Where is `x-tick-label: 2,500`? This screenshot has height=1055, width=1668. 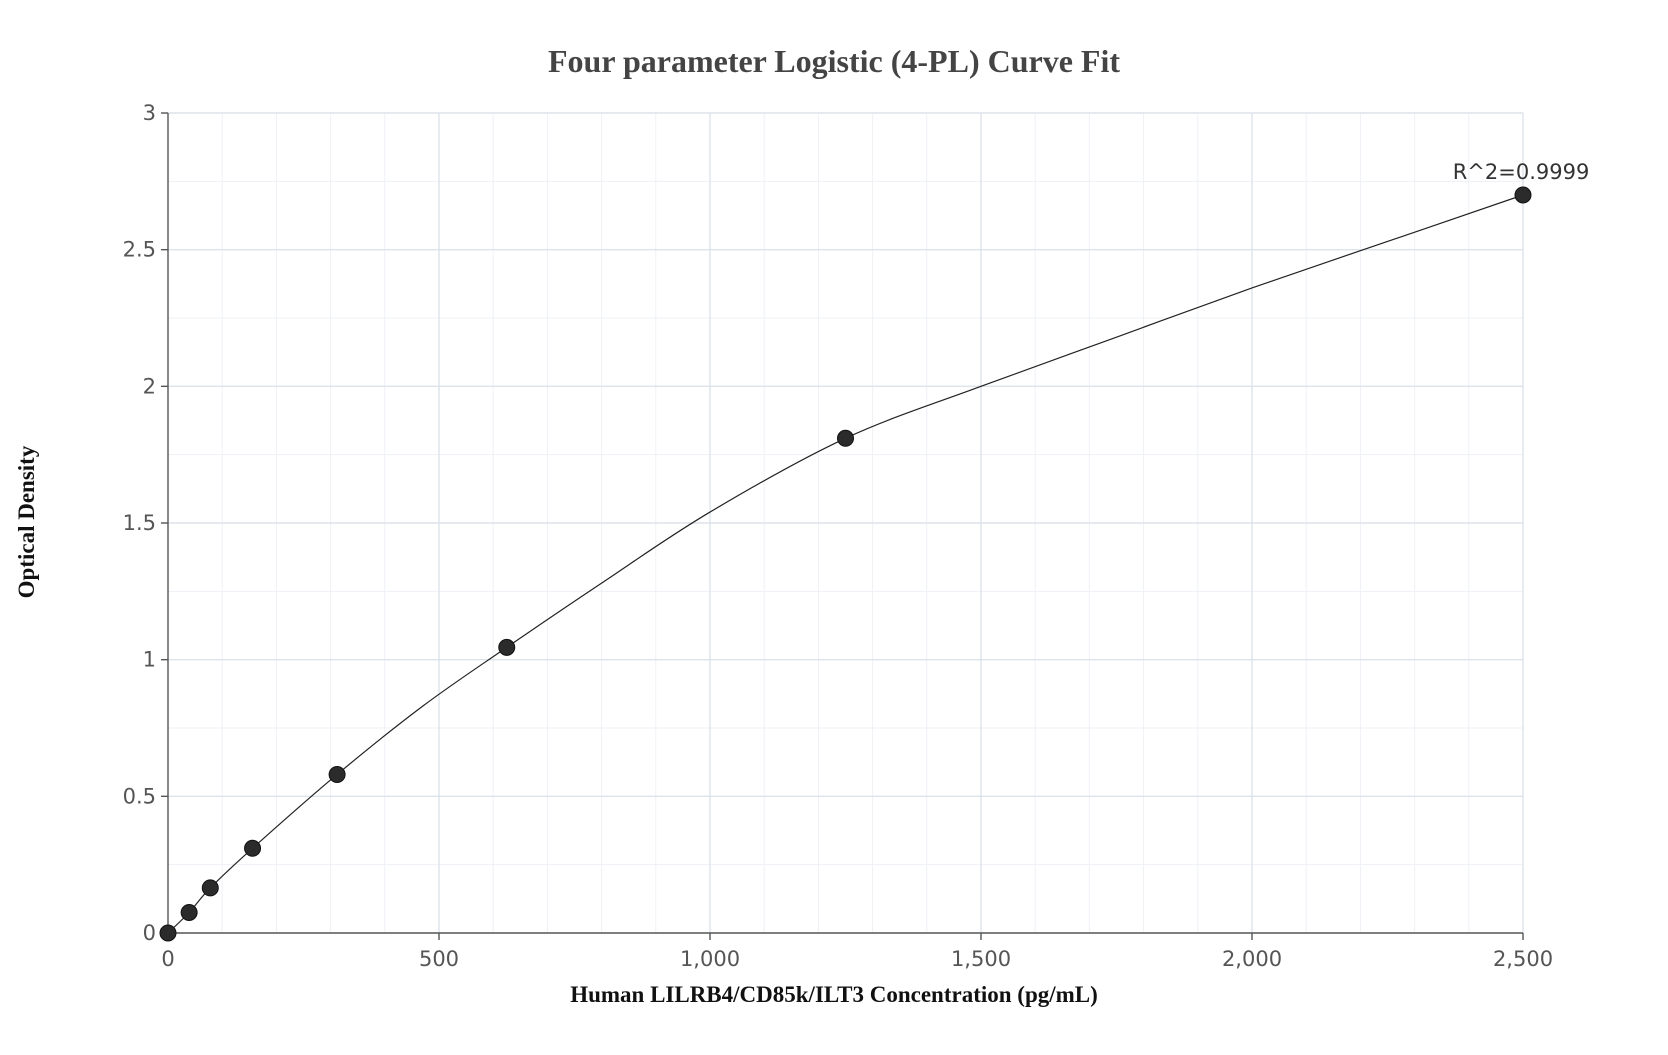 x-tick-label: 2,500 is located at coordinates (1523, 959).